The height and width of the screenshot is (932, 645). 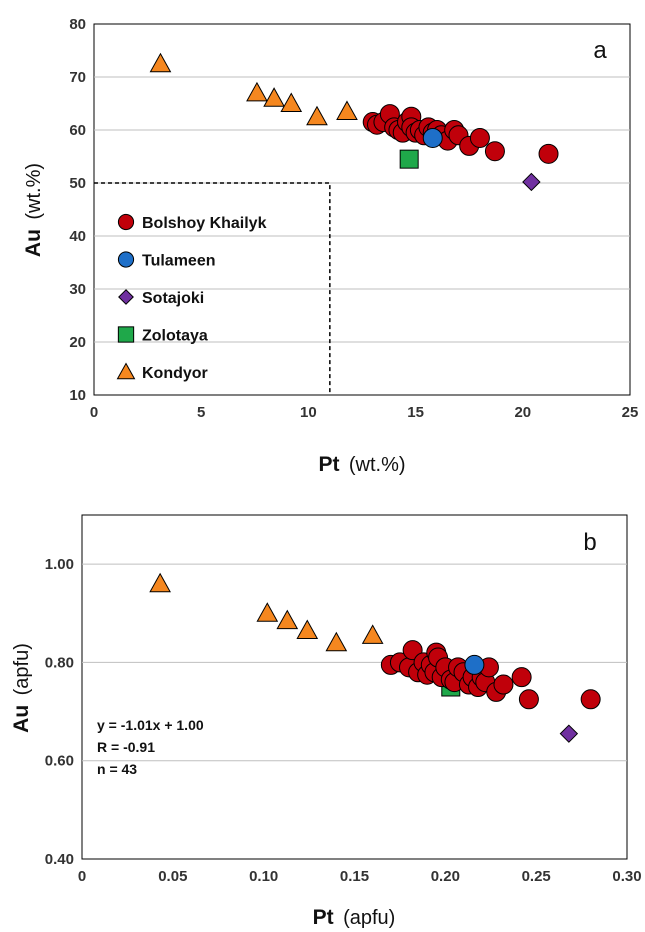 I want to click on legend-marker-kondyor, so click(x=126, y=371).